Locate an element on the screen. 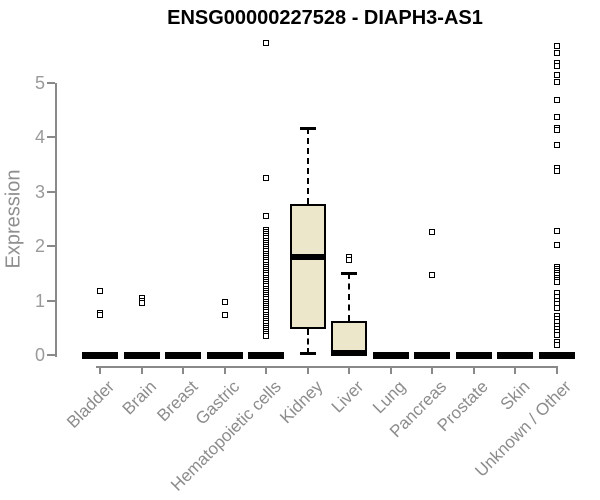  boxplot-box is located at coordinates (307, 266).